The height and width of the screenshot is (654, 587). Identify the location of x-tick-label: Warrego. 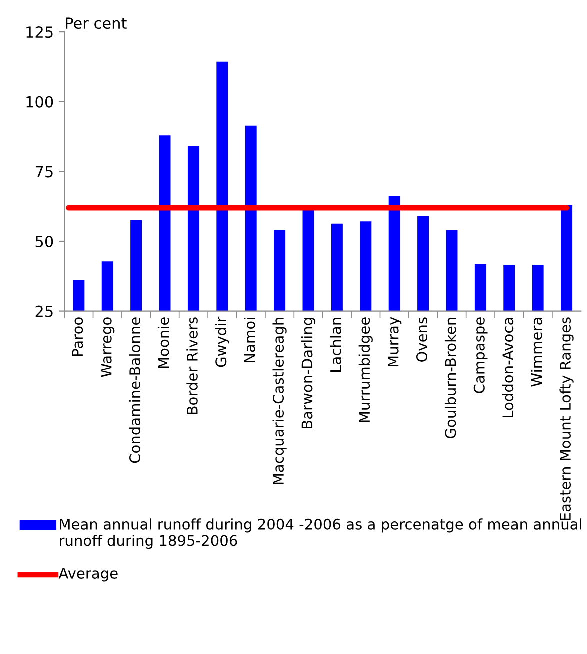
(108, 348).